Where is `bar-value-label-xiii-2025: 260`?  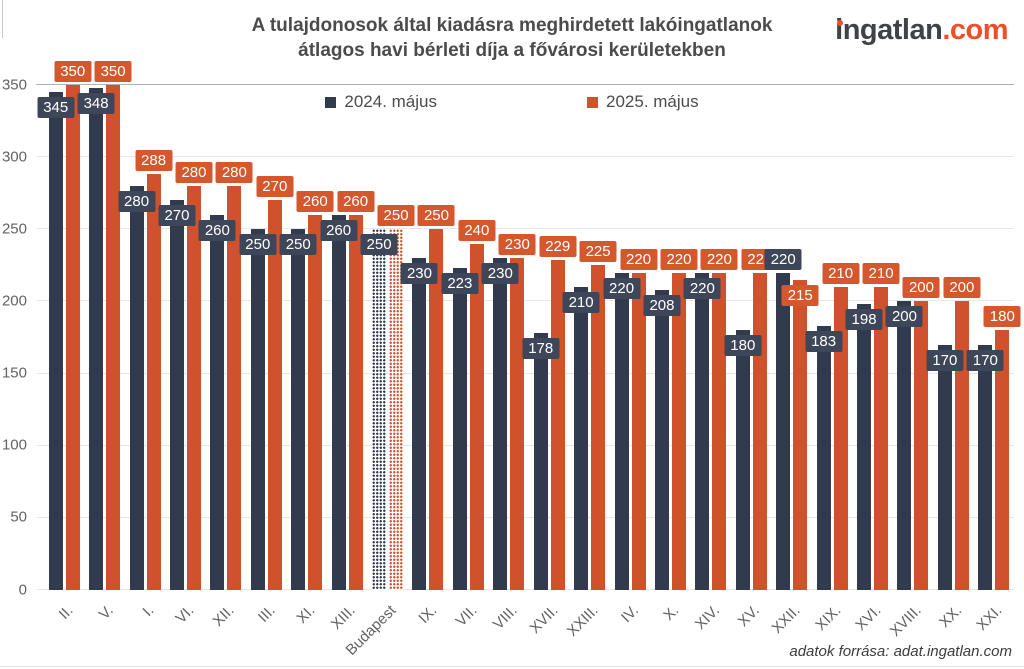 bar-value-label-xiii-2025: 260 is located at coordinates (356, 201).